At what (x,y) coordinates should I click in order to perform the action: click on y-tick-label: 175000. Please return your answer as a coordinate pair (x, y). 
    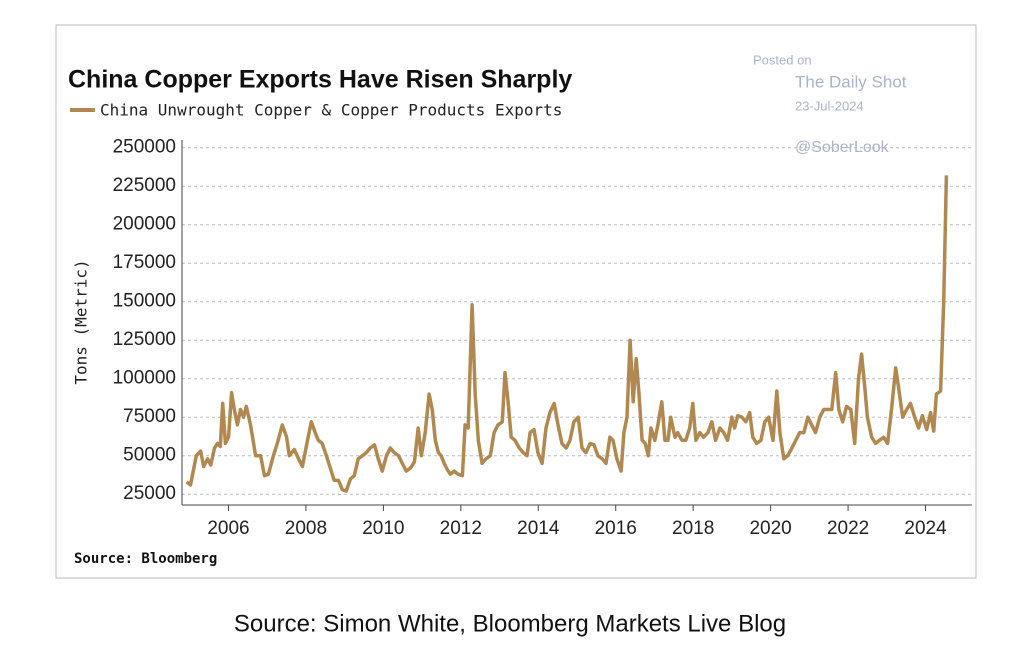
    Looking at the image, I should click on (144, 262).